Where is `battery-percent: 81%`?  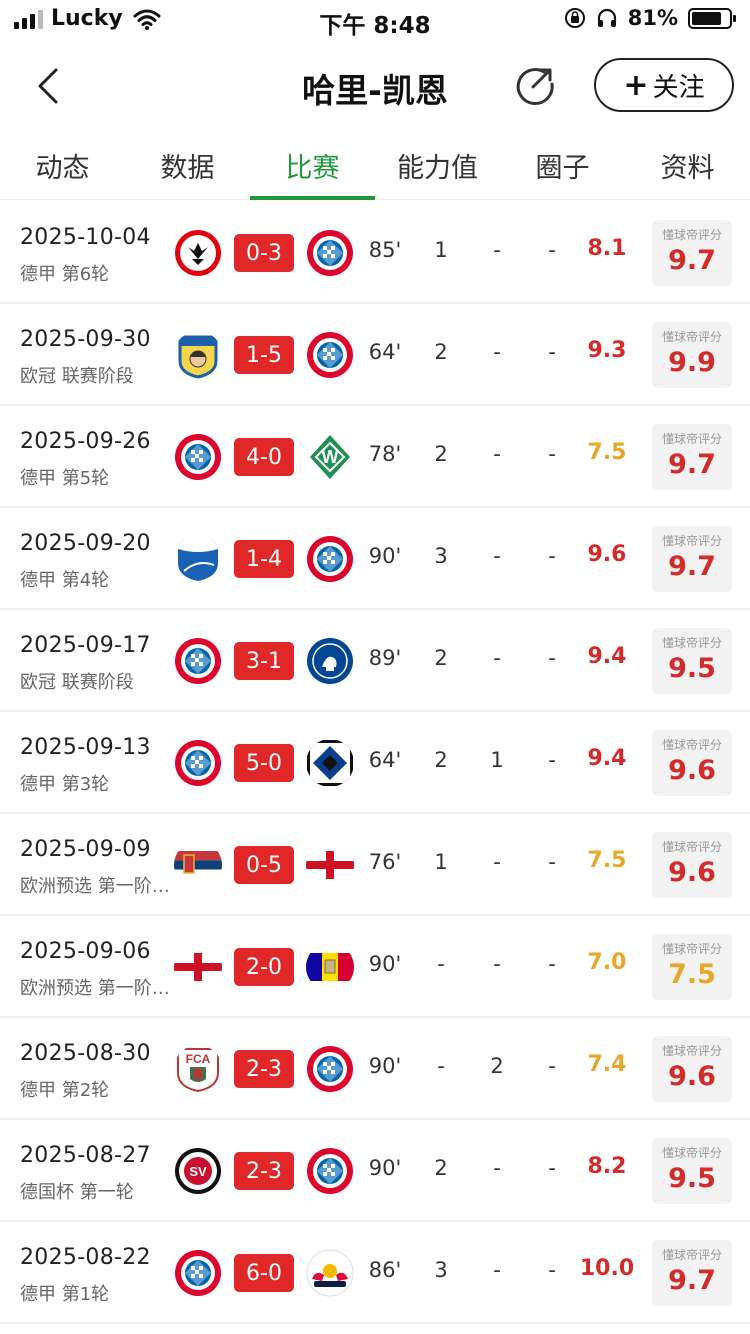
battery-percent: 81% is located at coordinates (652, 18).